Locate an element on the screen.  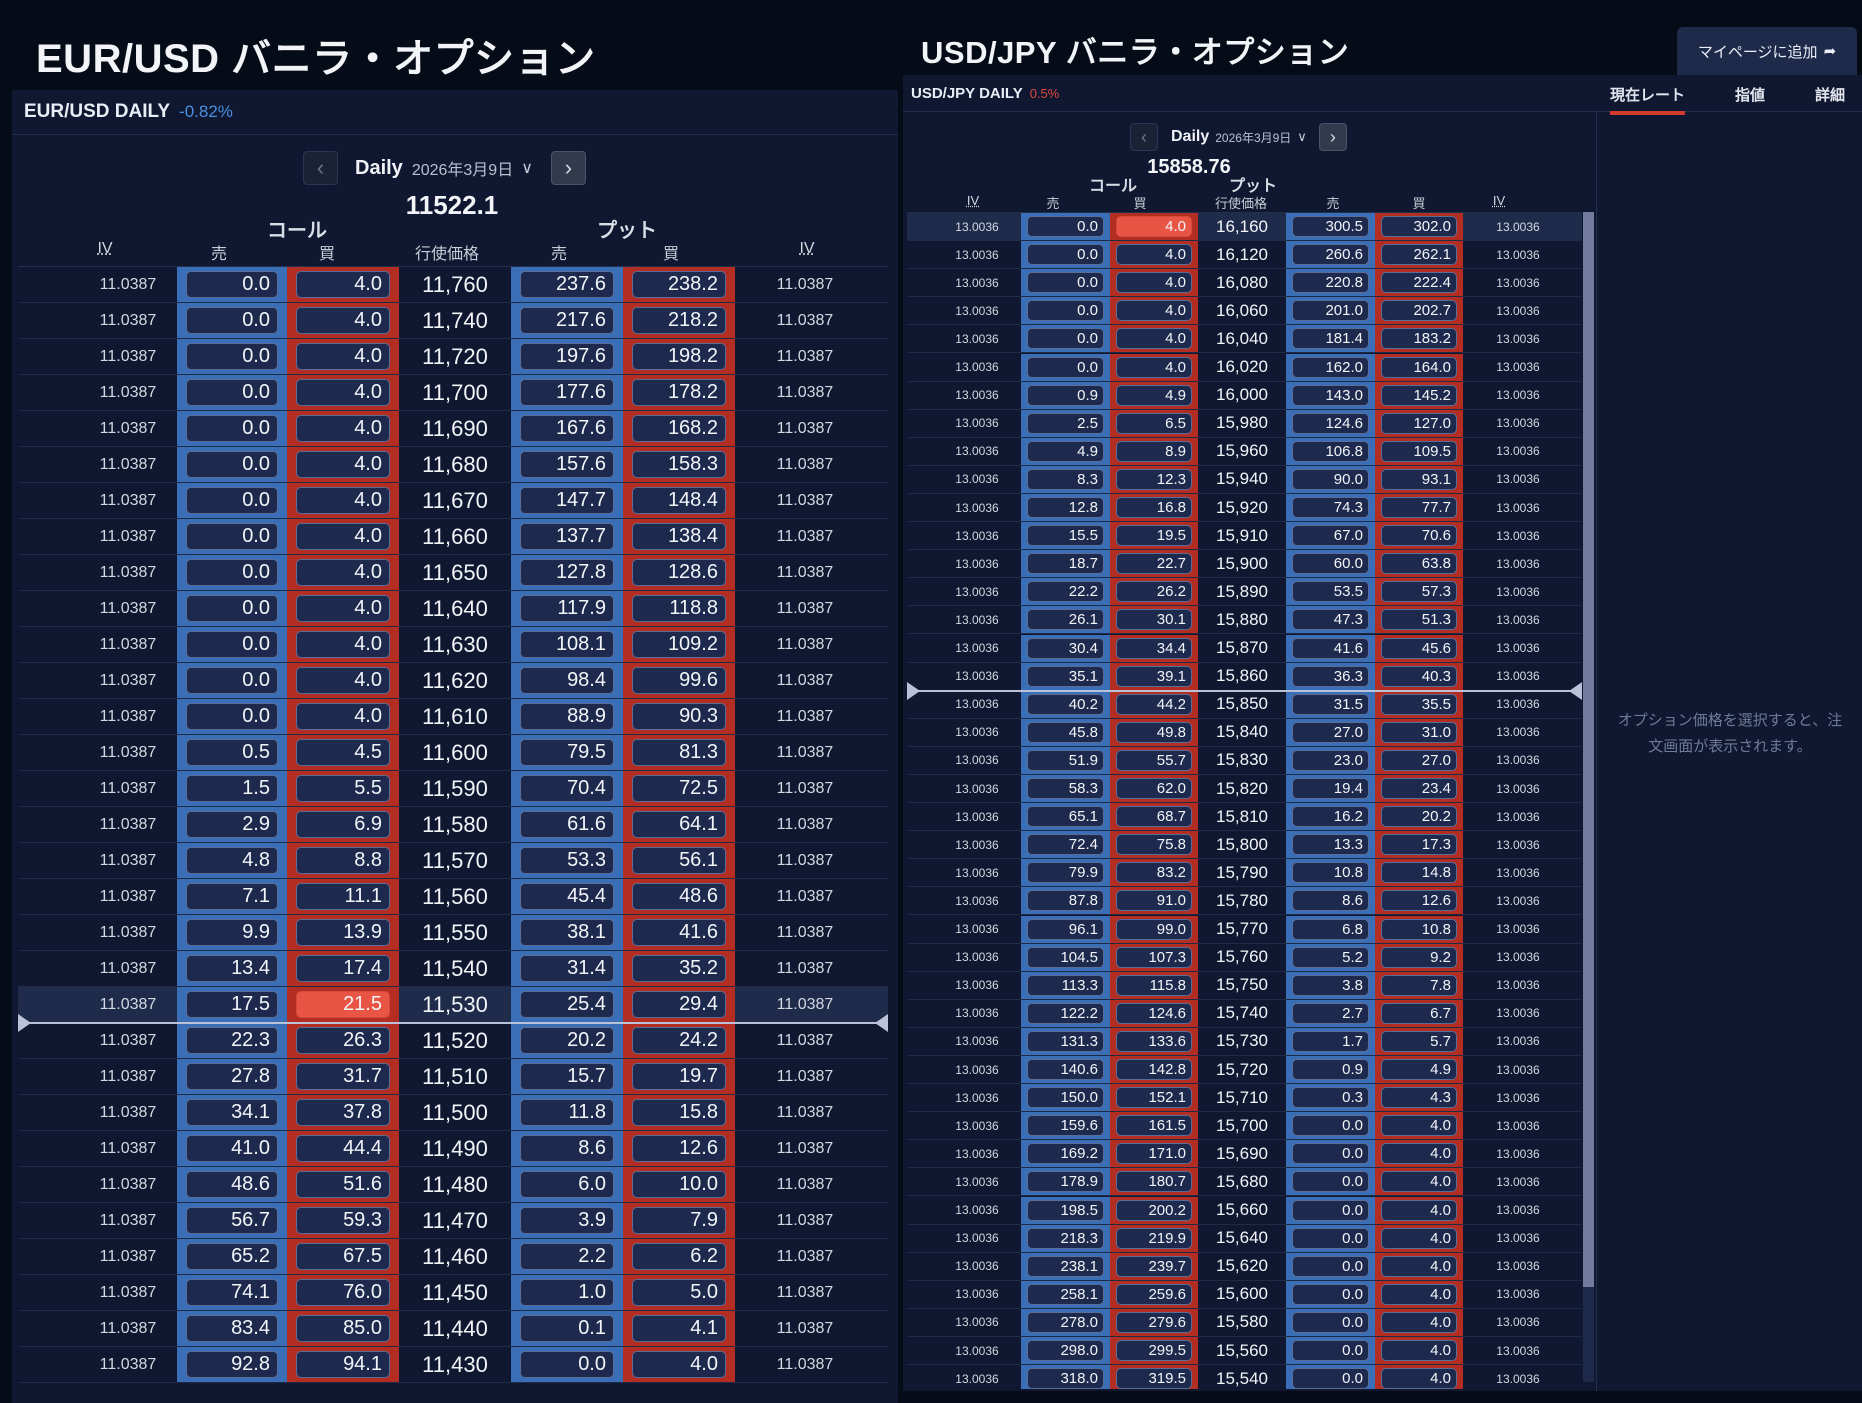
call-buy-price-button: 75.8 is located at coordinates (1154, 845).